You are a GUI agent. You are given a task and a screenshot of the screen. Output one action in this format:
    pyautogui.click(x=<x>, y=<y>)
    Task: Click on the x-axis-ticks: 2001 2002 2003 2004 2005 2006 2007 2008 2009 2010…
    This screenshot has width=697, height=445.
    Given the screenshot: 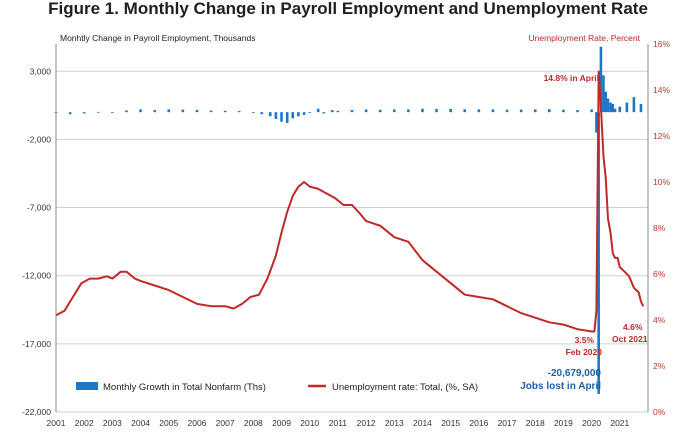 What is the action you would take?
    pyautogui.click(x=338, y=423)
    